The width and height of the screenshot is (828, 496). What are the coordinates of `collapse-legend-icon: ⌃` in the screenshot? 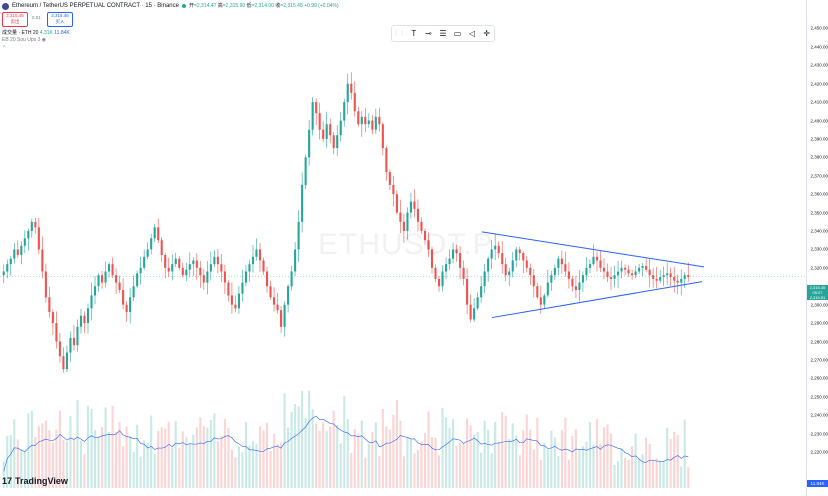 It's located at (4, 48).